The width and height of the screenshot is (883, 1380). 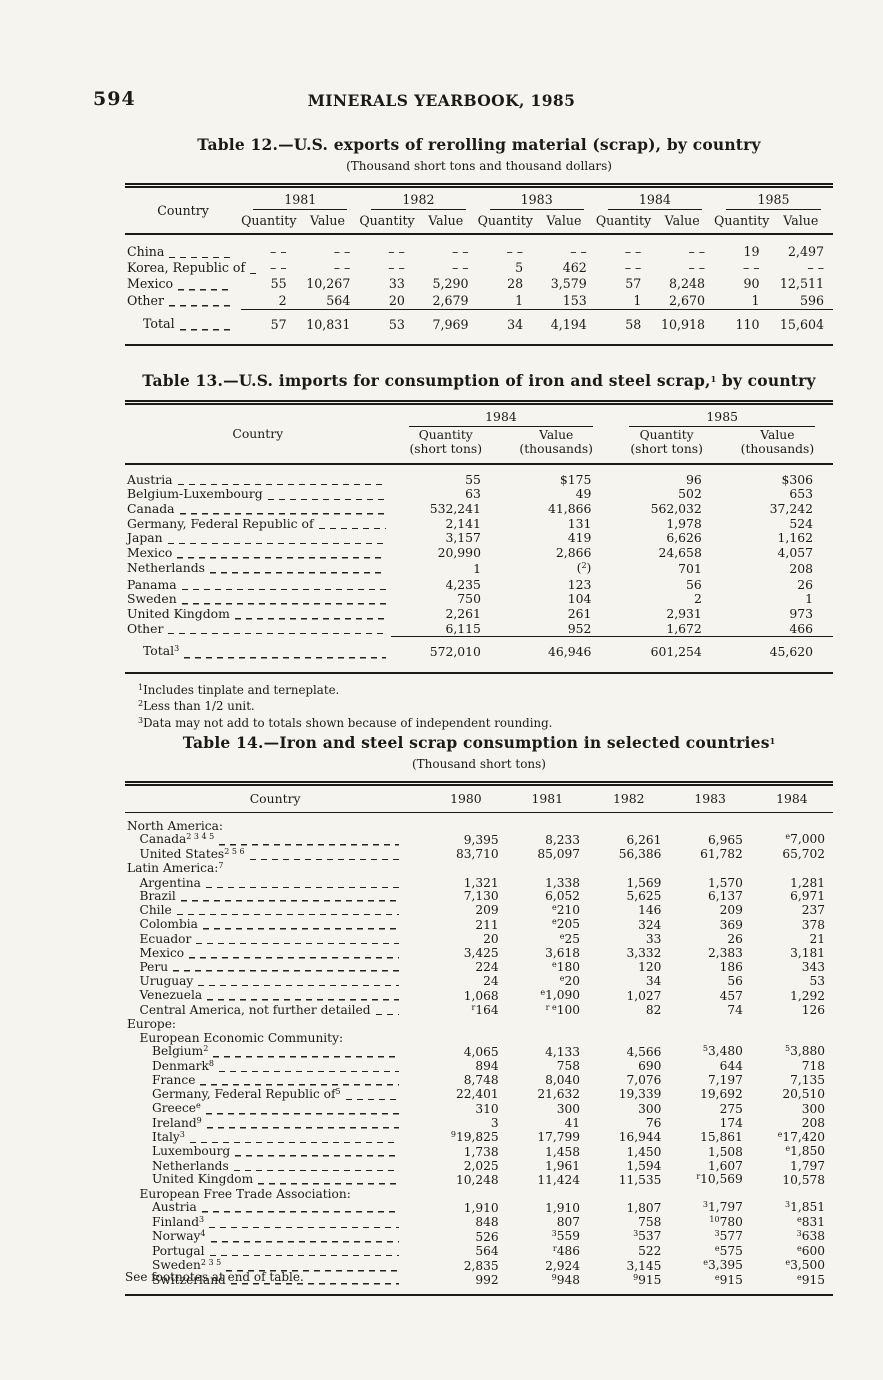 I want to click on value-cell: e1,850, so click(x=805, y=1151).